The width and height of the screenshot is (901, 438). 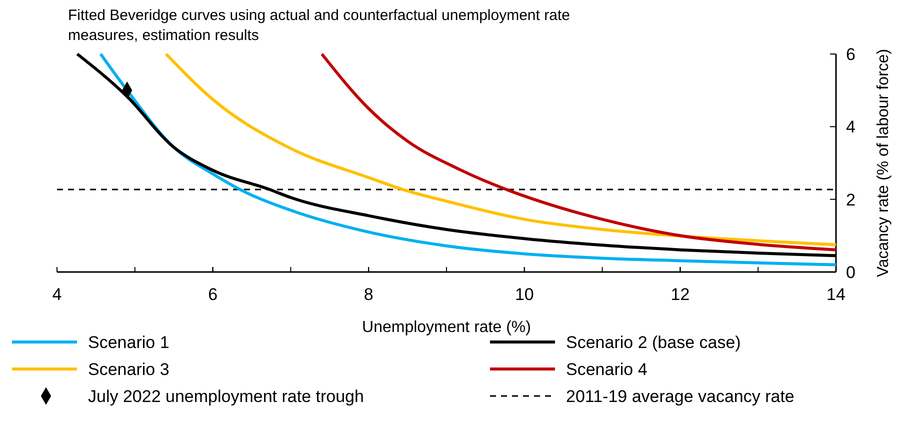 What do you see at coordinates (851, 200) in the screenshot?
I see `y-tick-label: 2` at bounding box center [851, 200].